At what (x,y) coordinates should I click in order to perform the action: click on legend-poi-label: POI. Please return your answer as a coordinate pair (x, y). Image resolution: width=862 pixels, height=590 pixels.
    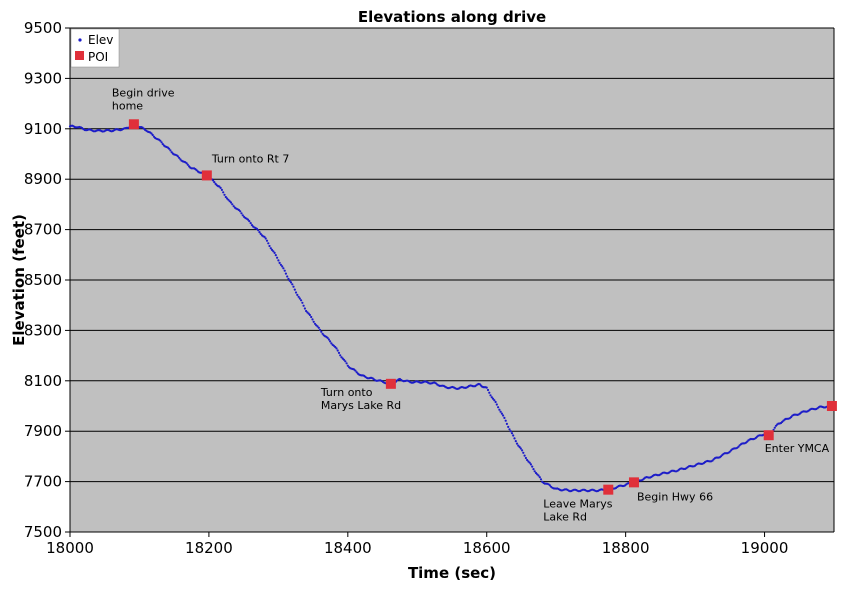
    Looking at the image, I should click on (98, 57).